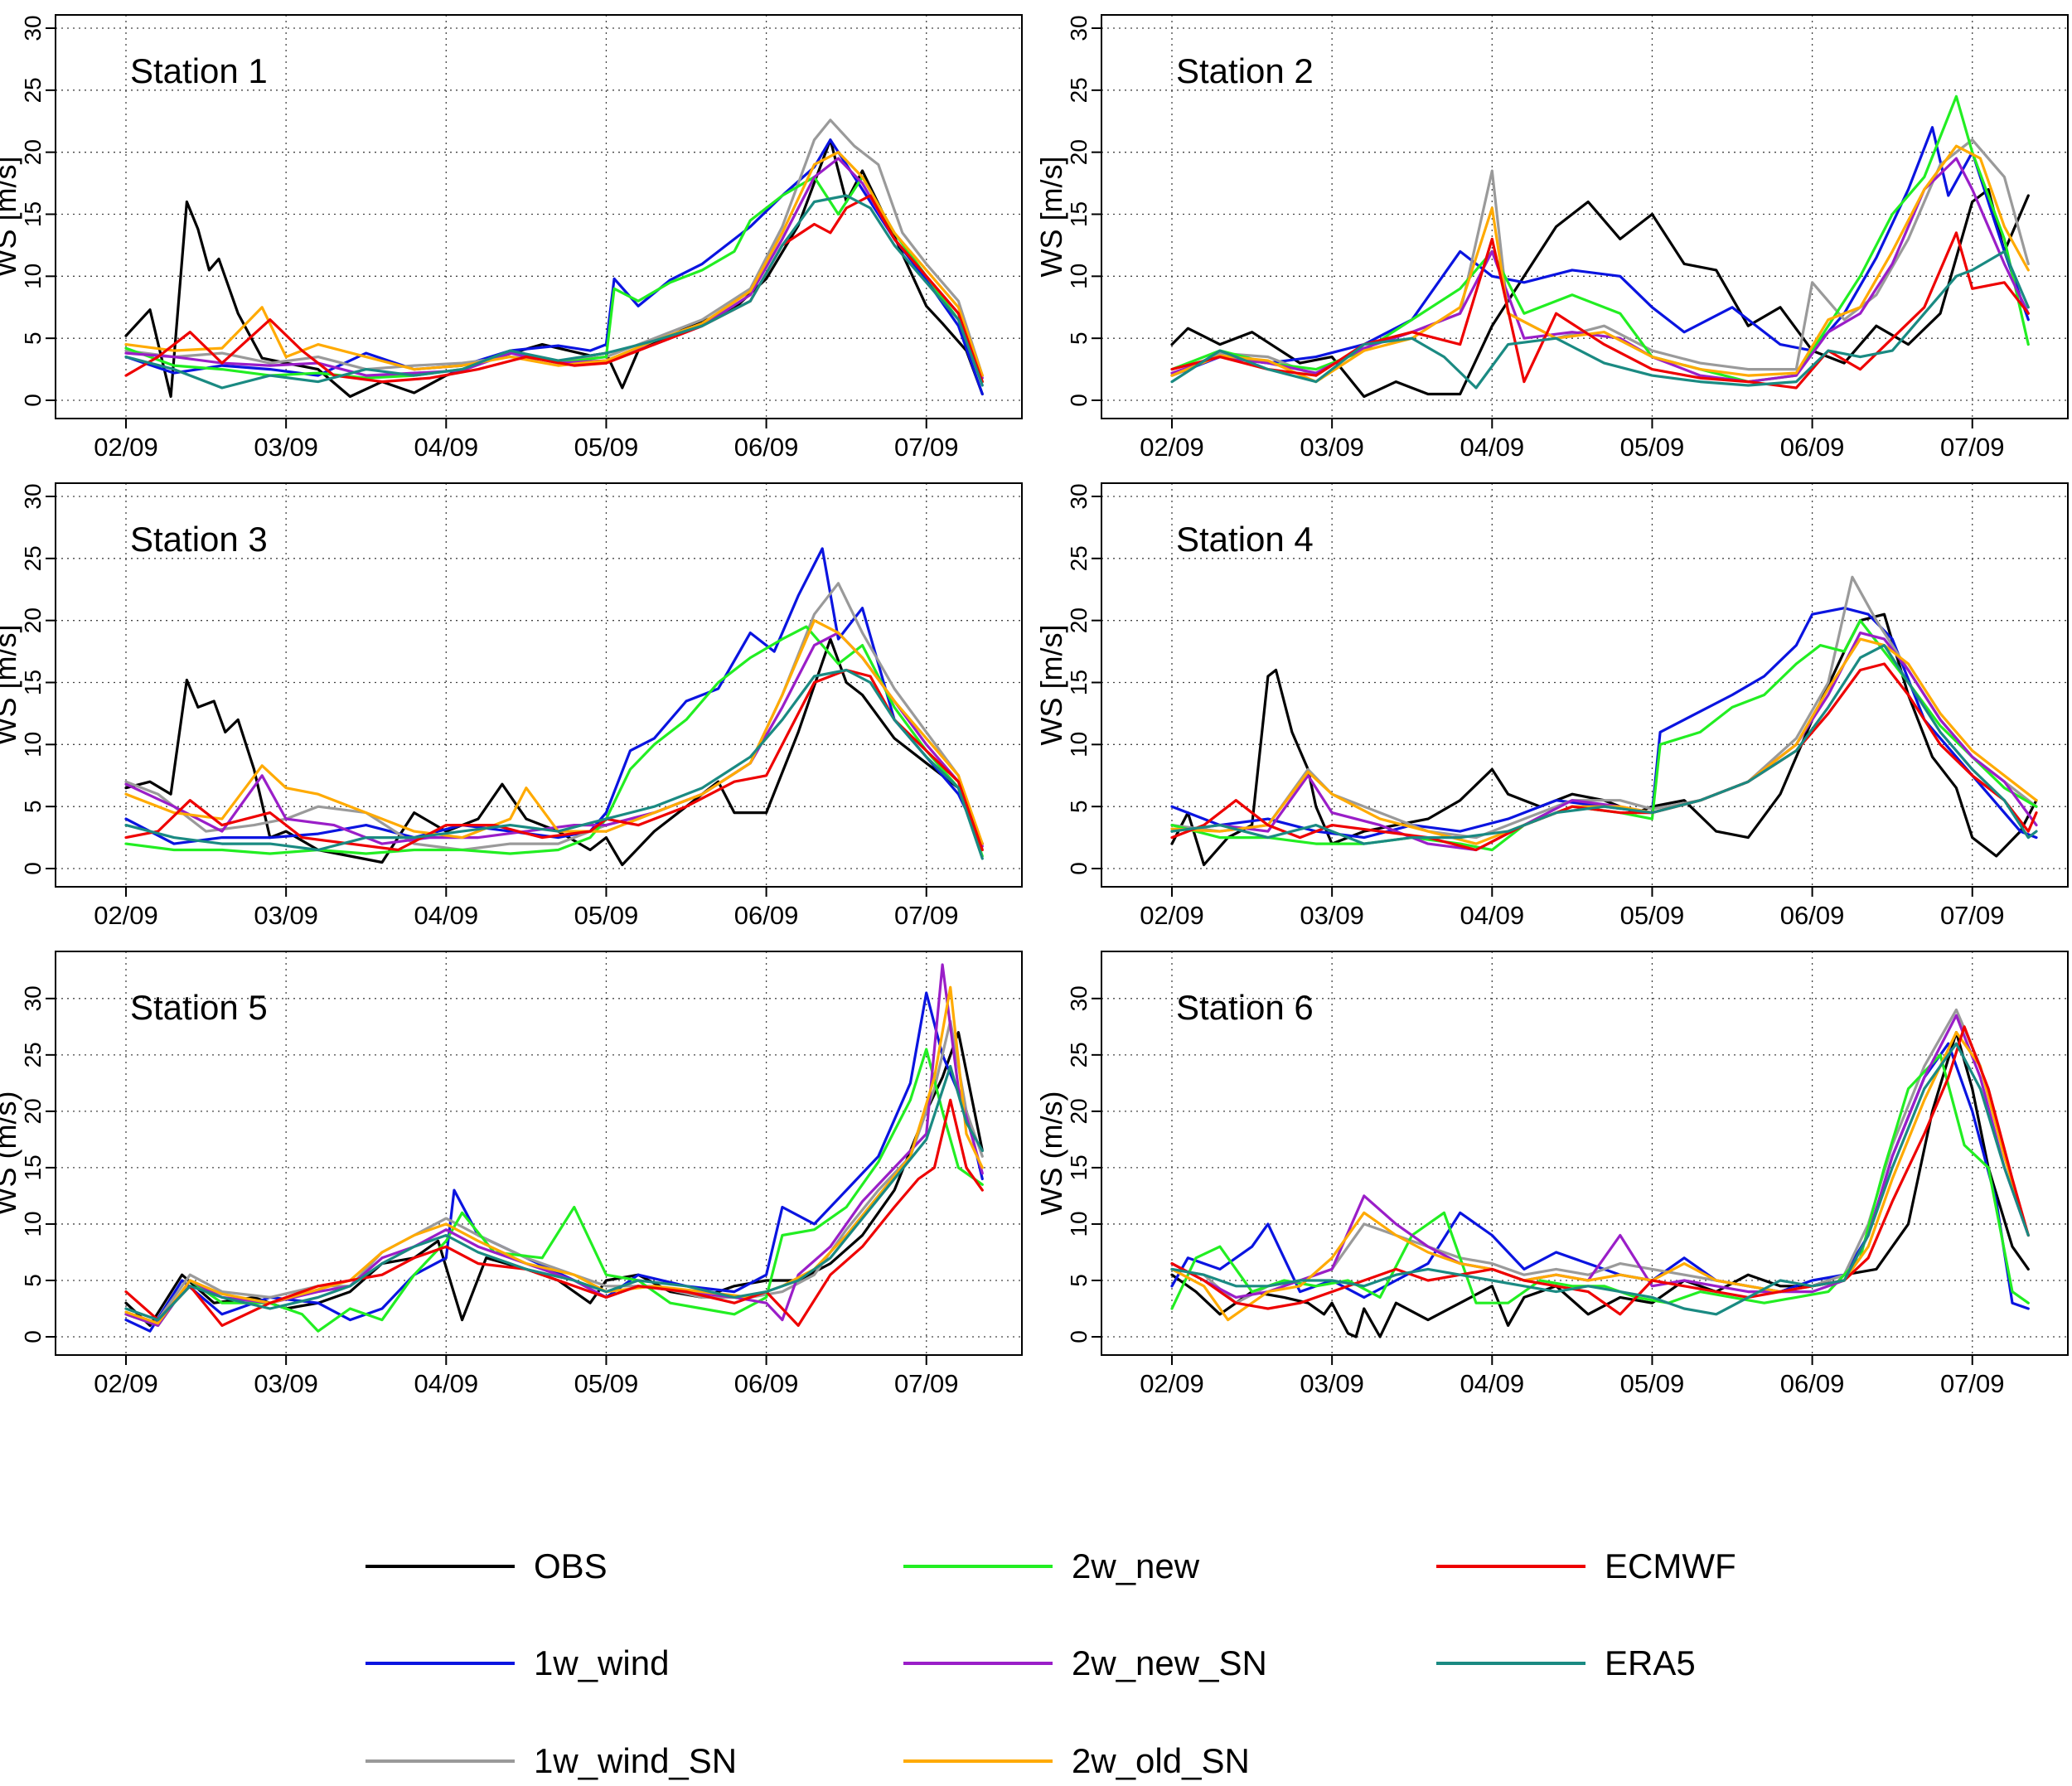  Describe the element at coordinates (1492, 1383) in the screenshot. I see `station-6-xtick-label-04-09: 04/09` at that location.